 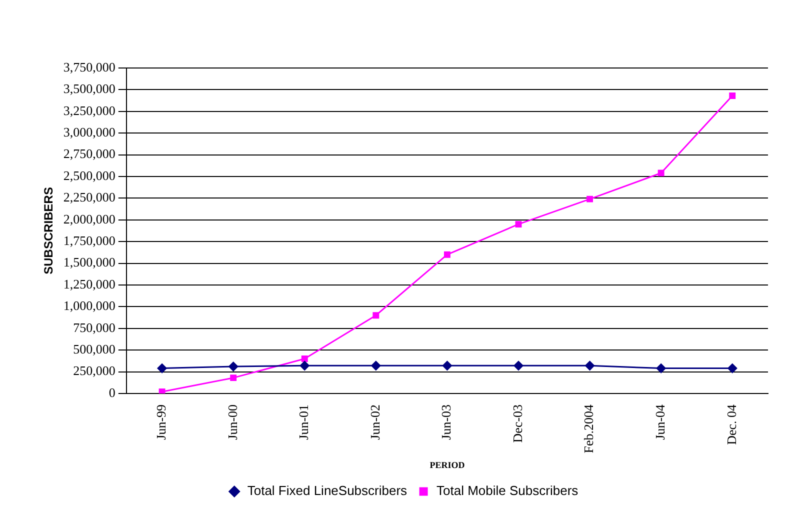 What do you see at coordinates (660, 422) in the screenshot?
I see `x-tick-label: Jun-04` at bounding box center [660, 422].